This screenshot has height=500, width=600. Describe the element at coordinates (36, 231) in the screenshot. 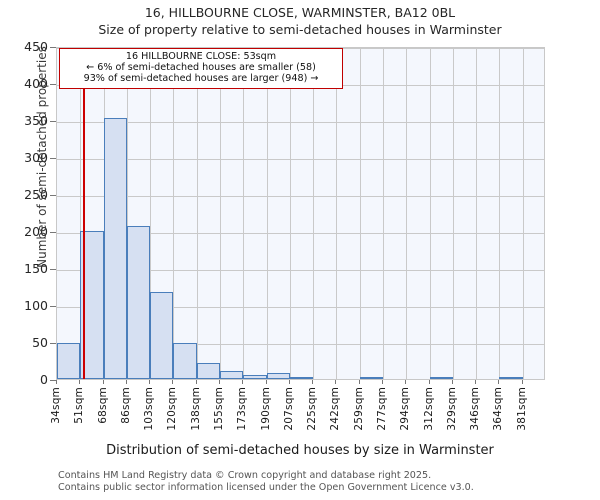

I see `y-tick-label: 200` at that location.